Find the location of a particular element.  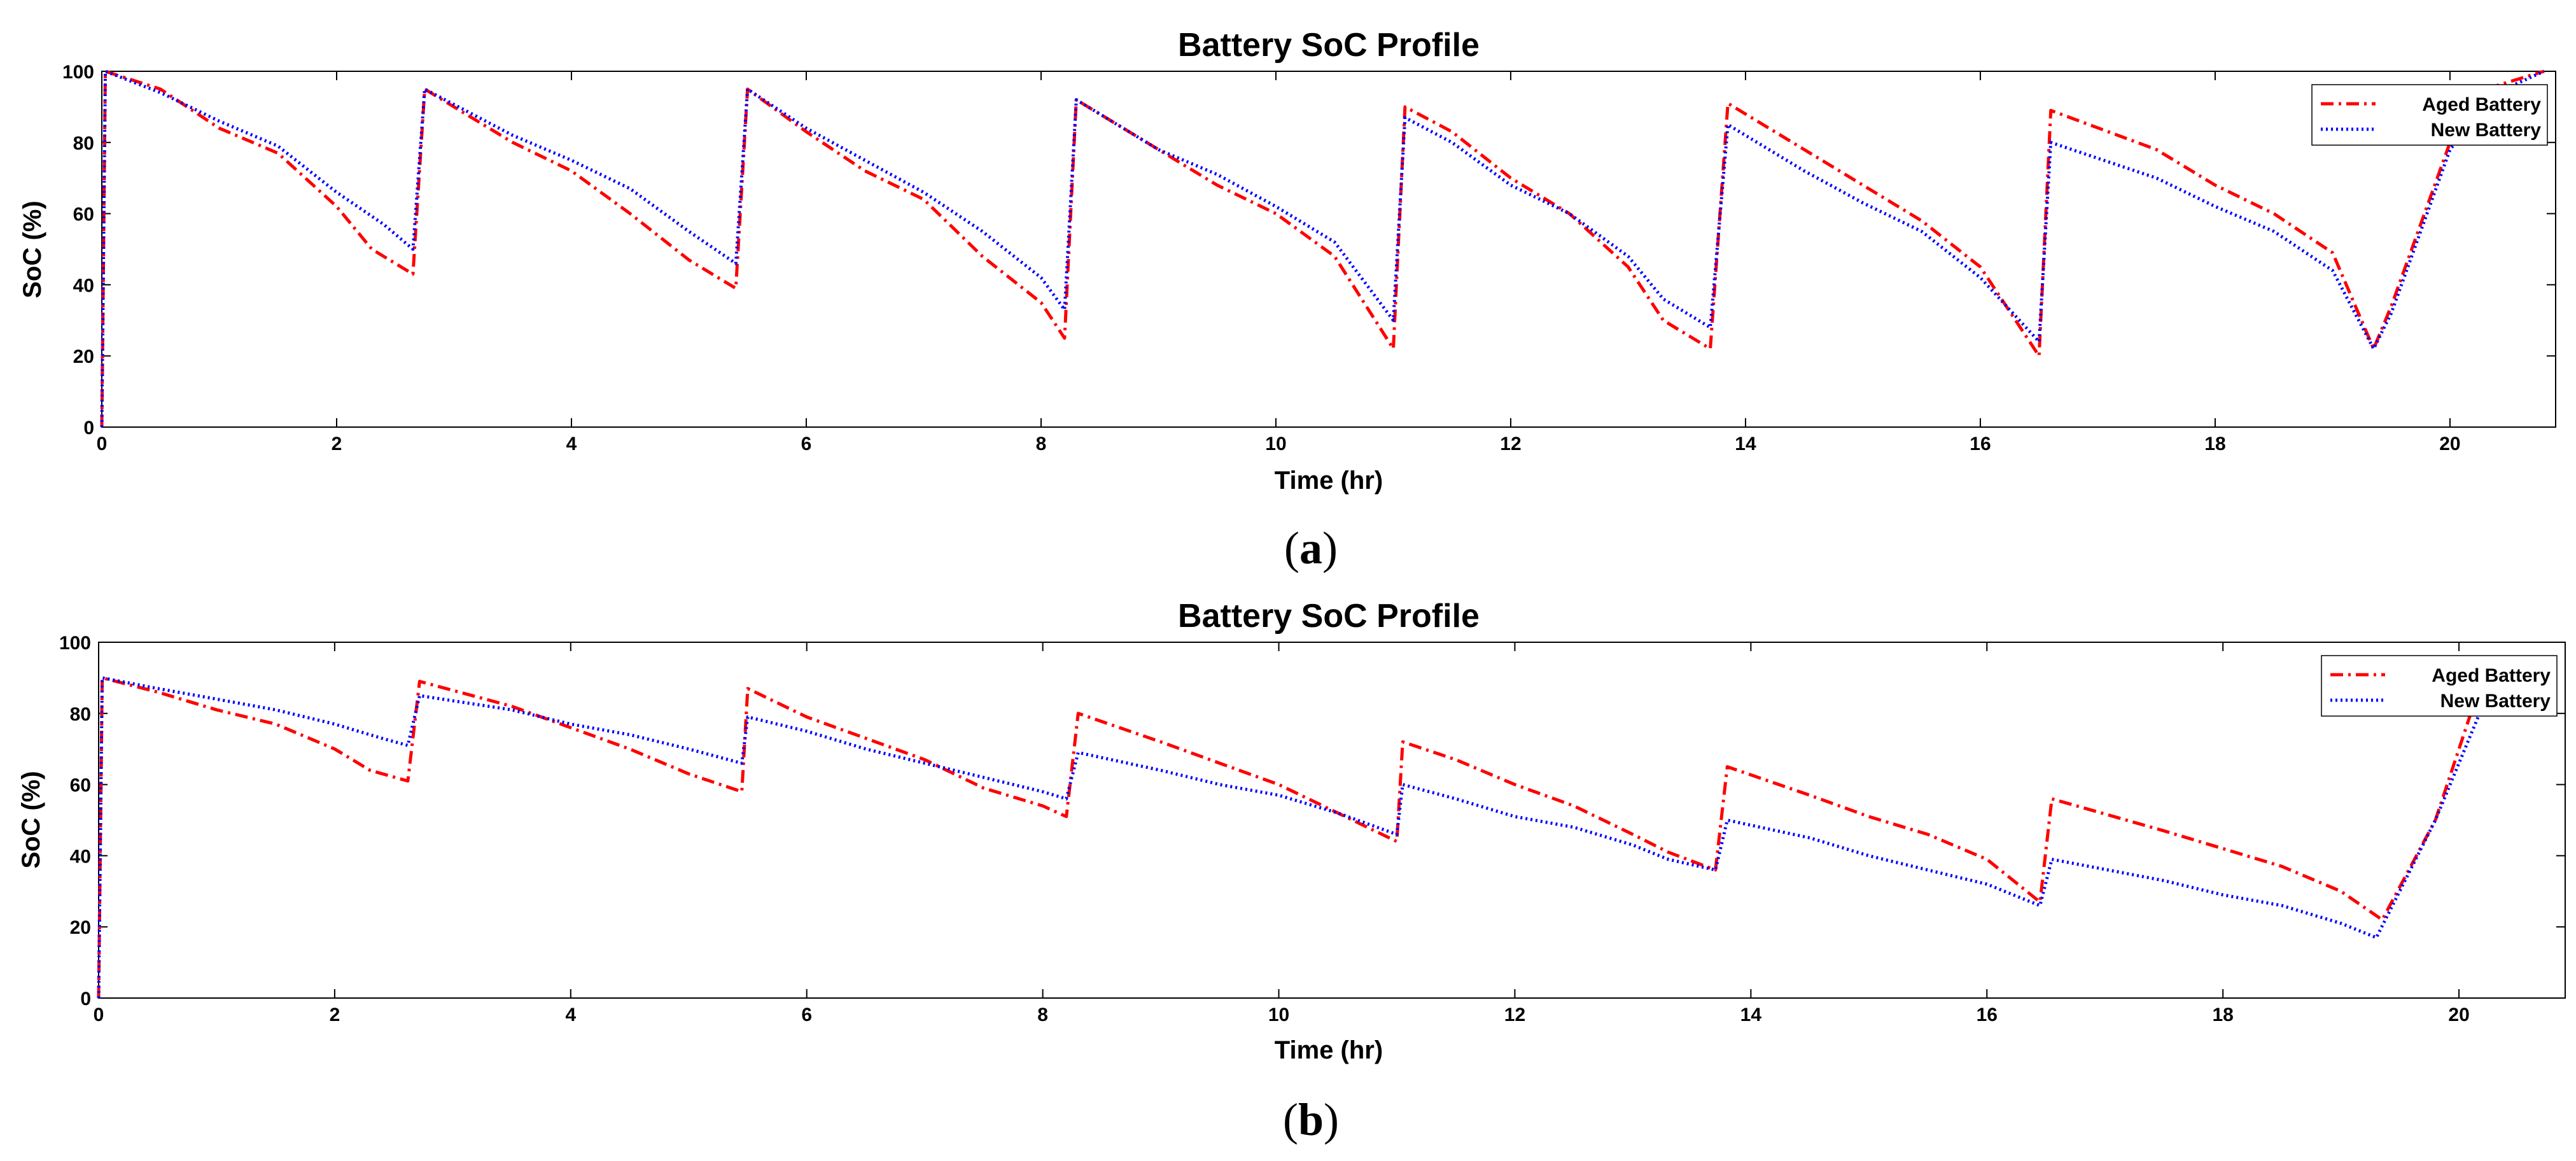

panel-caption-a: (a) is located at coordinates (1311, 548).